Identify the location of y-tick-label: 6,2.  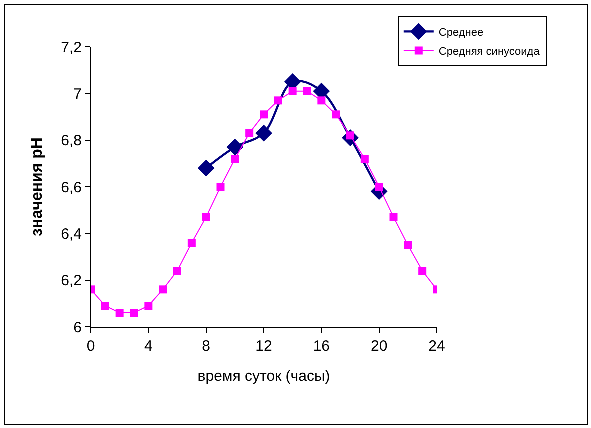
(71, 281).